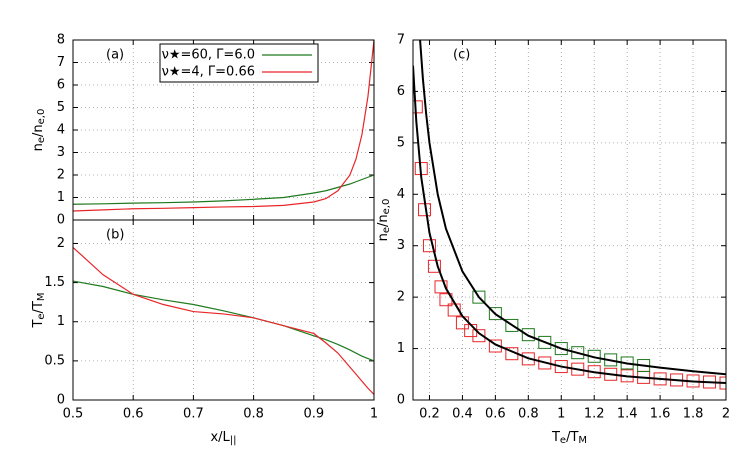  Describe the element at coordinates (208, 55) in the screenshot. I see `legend-label: ν★=60, Γ=6.0` at that location.